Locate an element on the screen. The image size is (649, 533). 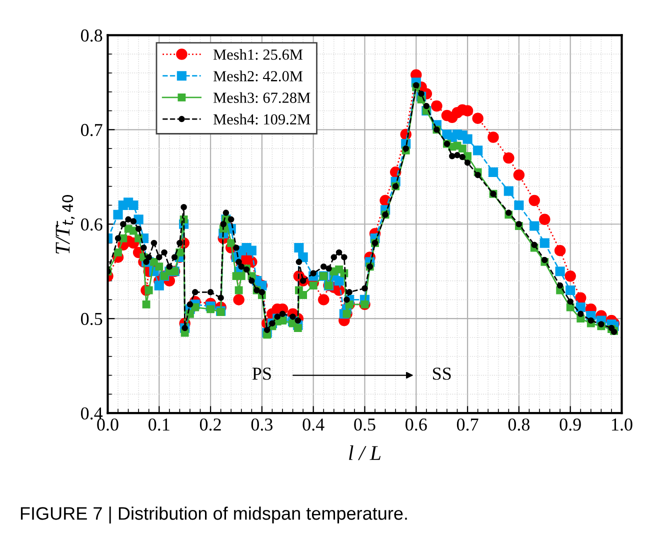
legend-label: Mesh1: 25.6M is located at coordinates (258, 54).